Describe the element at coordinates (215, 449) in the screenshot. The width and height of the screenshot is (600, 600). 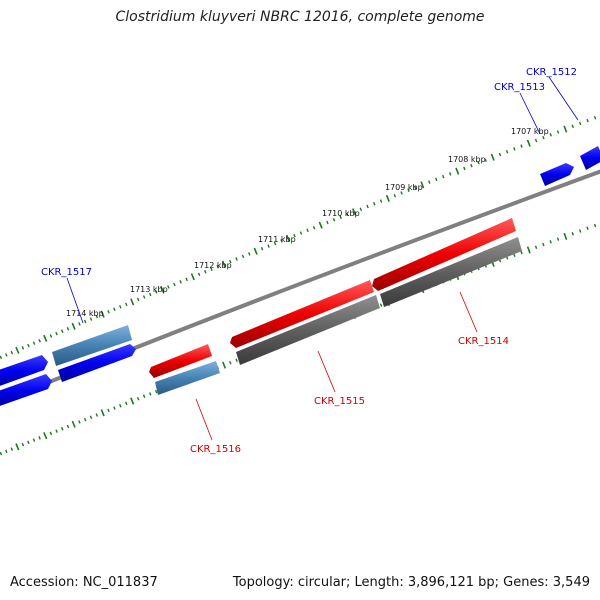
I see `gene-label-ckr-1516: CKR_1516` at that location.